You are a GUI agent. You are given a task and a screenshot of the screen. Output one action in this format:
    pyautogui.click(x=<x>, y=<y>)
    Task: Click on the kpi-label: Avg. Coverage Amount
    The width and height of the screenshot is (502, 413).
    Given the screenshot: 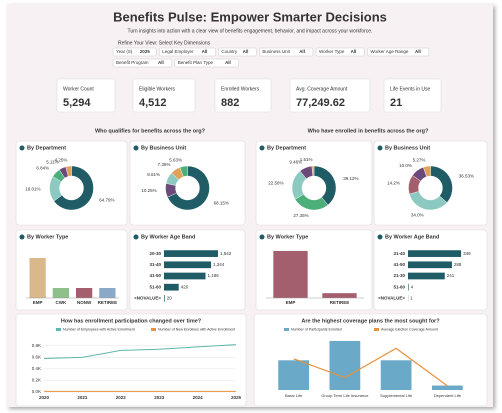 What is the action you would take?
    pyautogui.click(x=322, y=89)
    